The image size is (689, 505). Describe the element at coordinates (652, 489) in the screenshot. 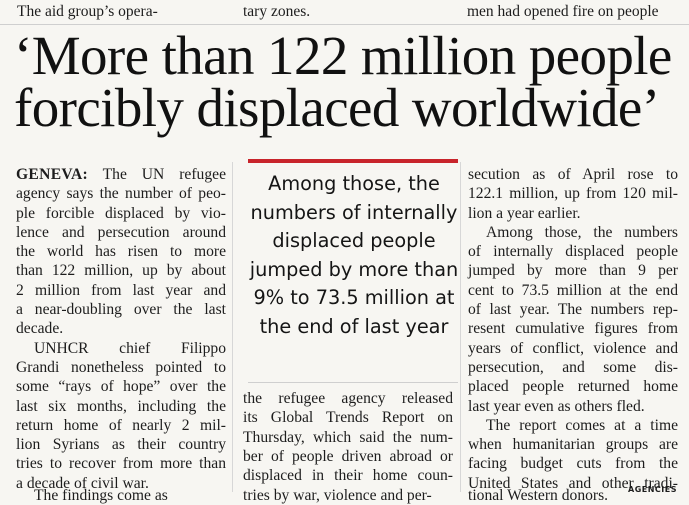

I see `agency-credit: AGENCIES` at that location.